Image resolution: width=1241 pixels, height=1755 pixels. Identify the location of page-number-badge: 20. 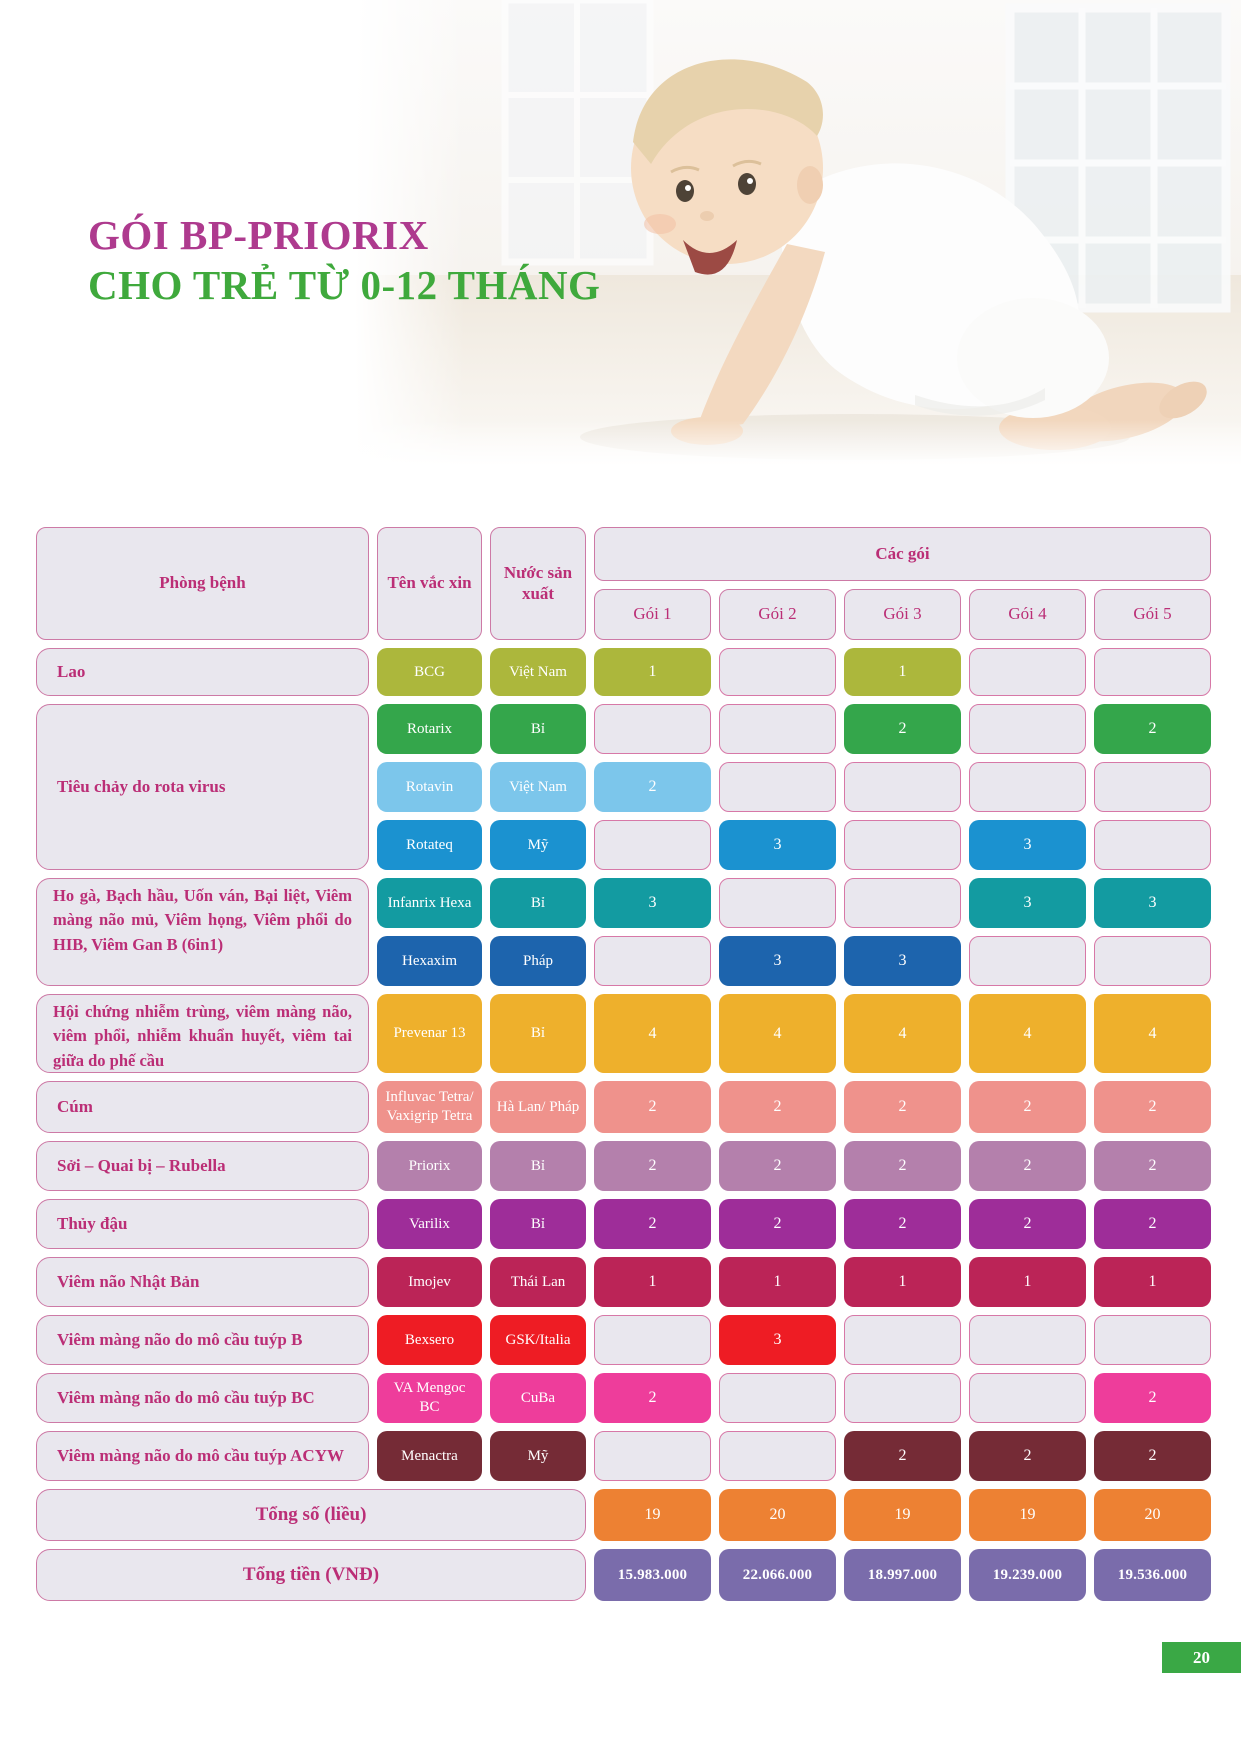
(1201, 1657).